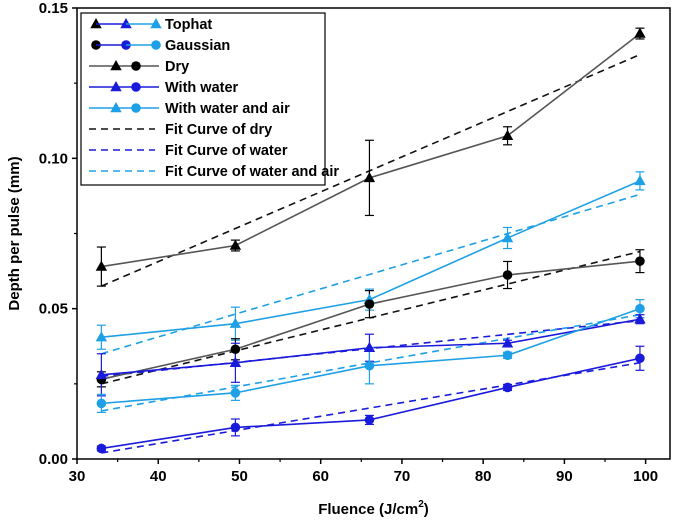 The height and width of the screenshot is (522, 685). Describe the element at coordinates (53, 309) in the screenshot. I see `y-tick-label: 0.05` at that location.